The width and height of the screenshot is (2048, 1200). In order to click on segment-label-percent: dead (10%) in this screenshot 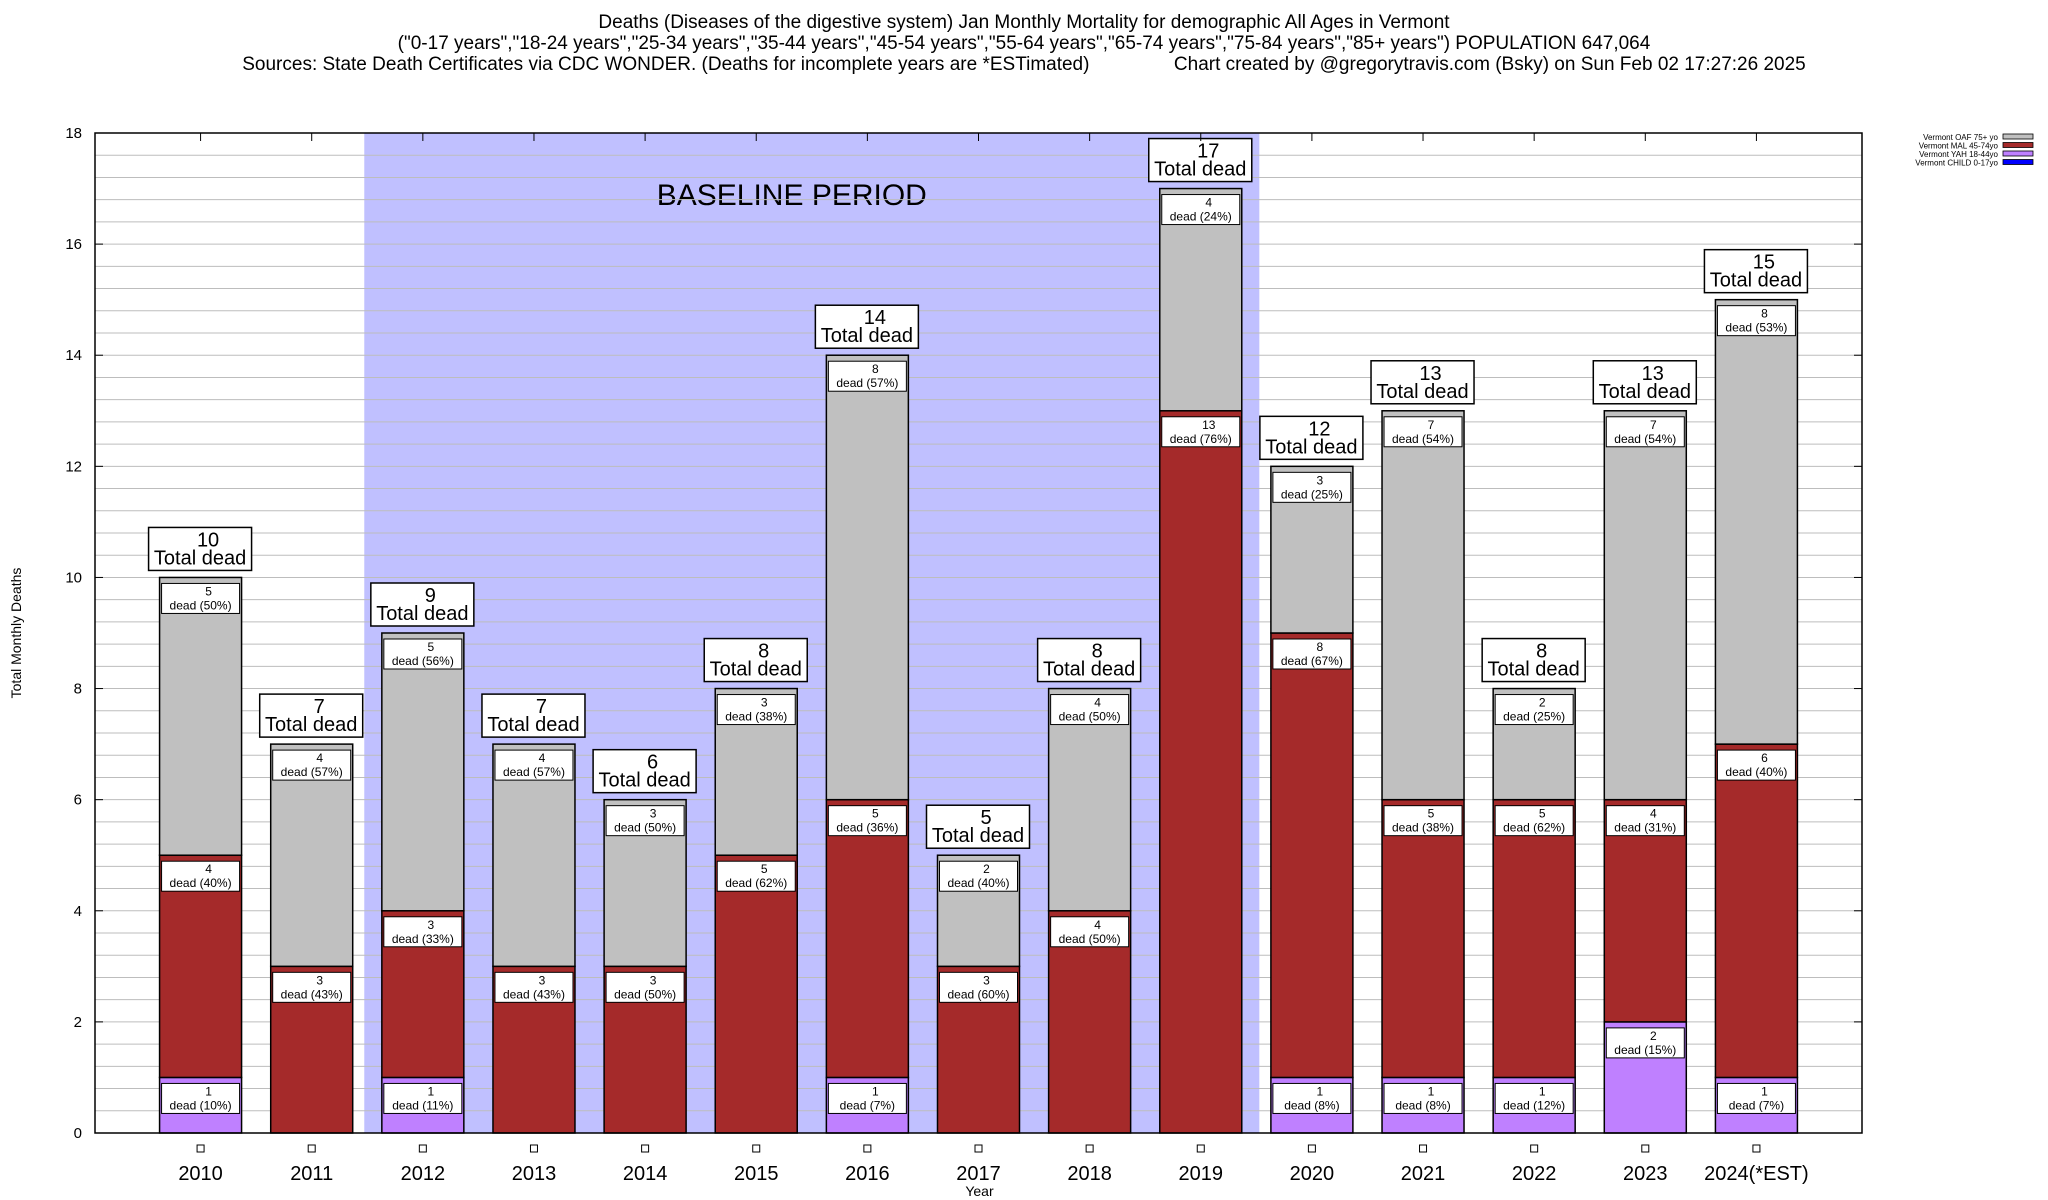, I will do `click(201, 1105)`.